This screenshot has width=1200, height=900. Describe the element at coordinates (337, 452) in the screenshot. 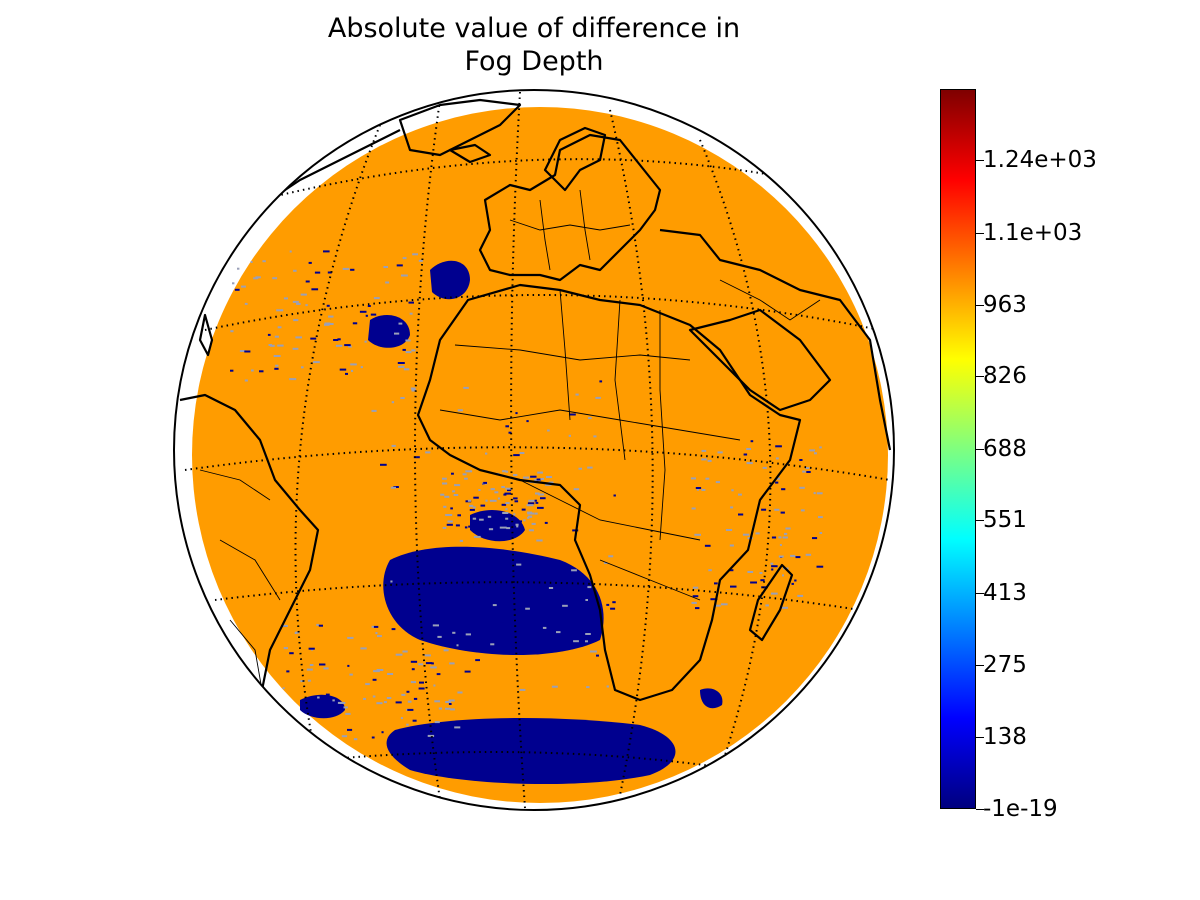

I see `meridian-60w` at that location.